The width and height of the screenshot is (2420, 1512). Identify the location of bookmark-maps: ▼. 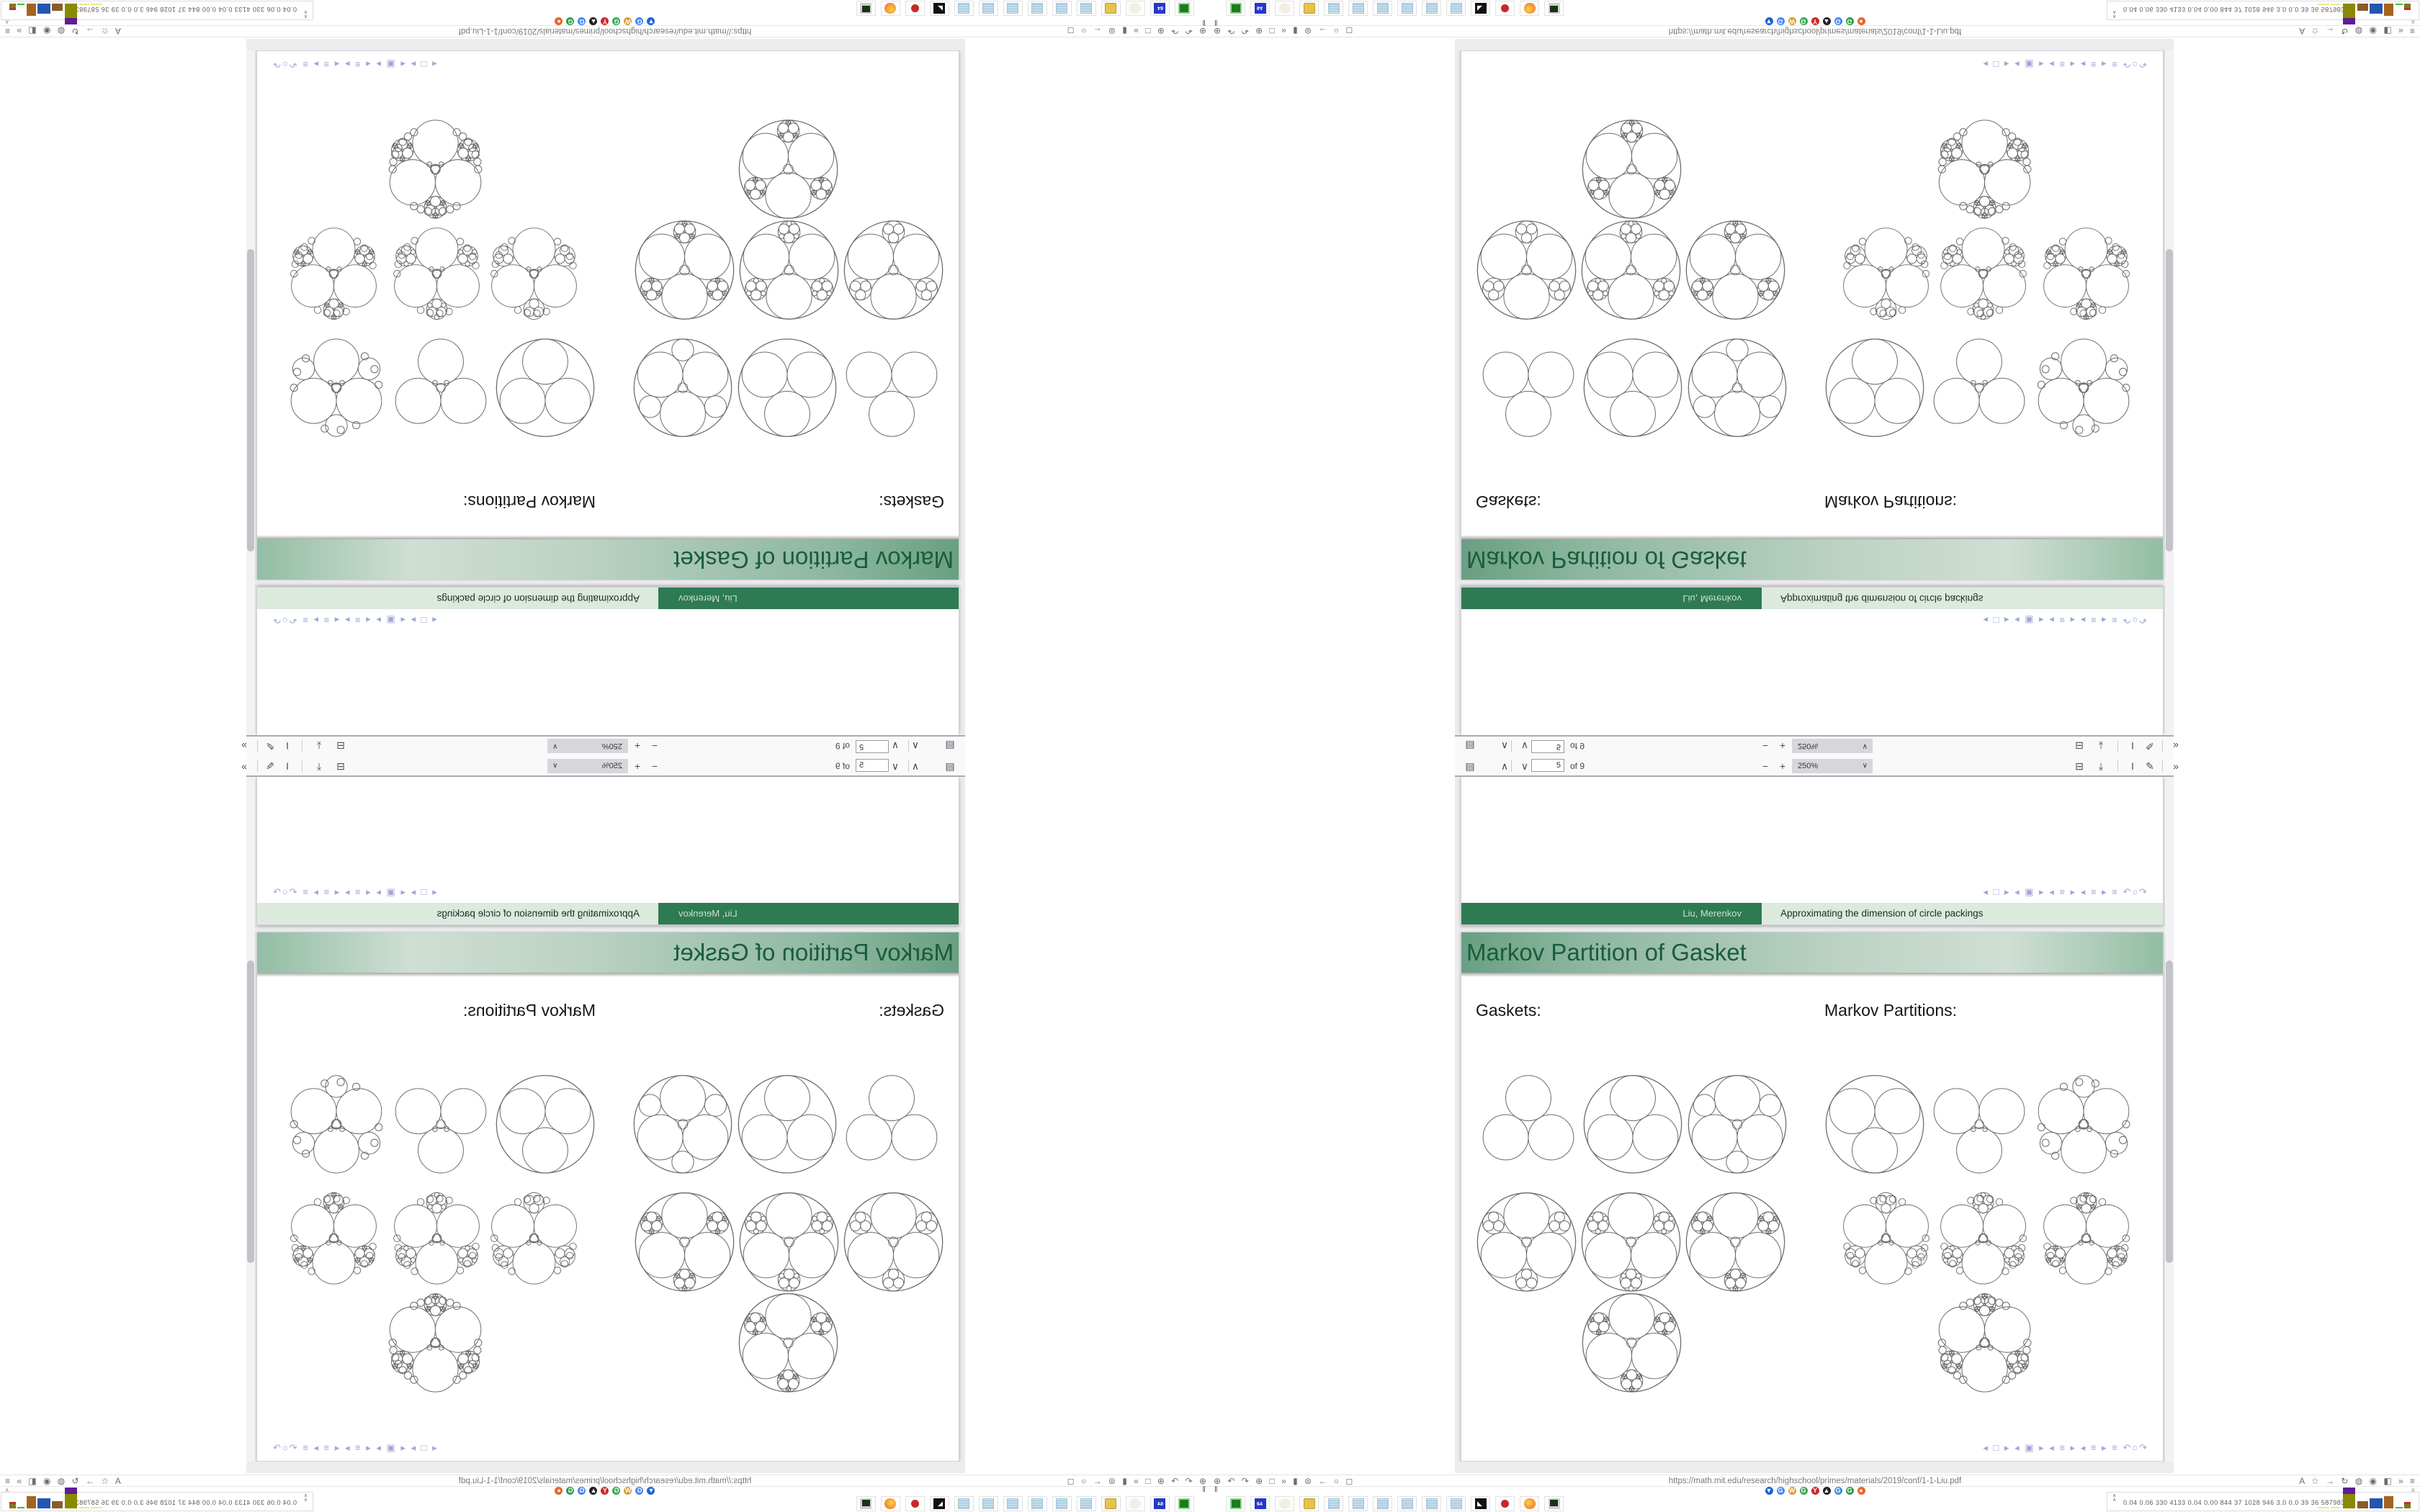
(1769, 21).